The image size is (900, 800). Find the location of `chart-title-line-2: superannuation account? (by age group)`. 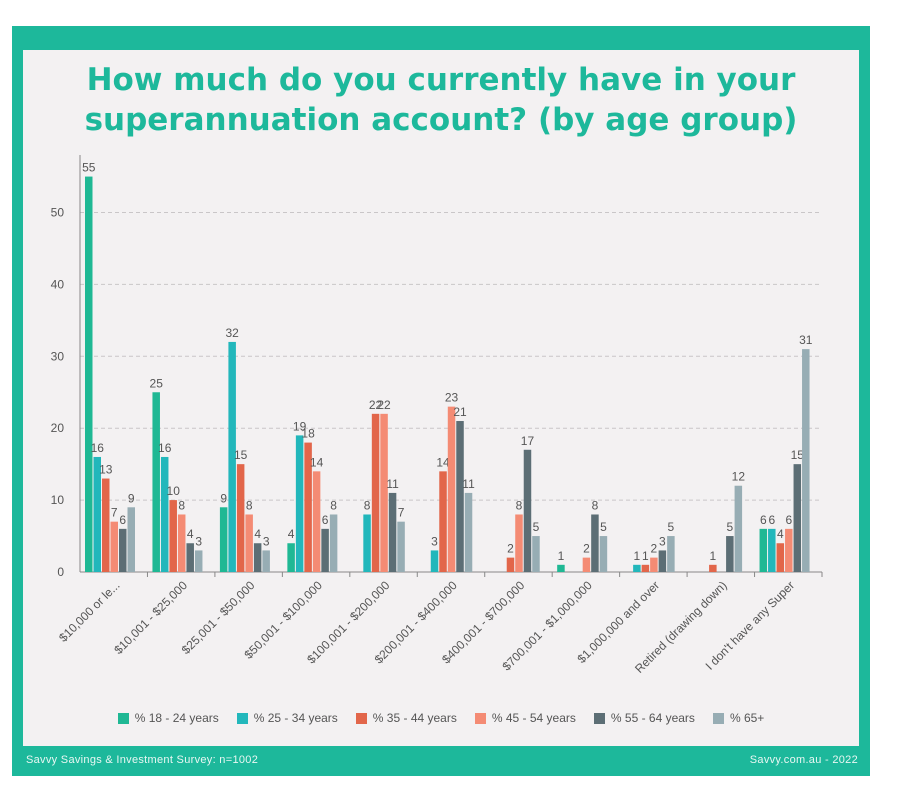

chart-title-line-2: superannuation account? (by age group) is located at coordinates (441, 120).